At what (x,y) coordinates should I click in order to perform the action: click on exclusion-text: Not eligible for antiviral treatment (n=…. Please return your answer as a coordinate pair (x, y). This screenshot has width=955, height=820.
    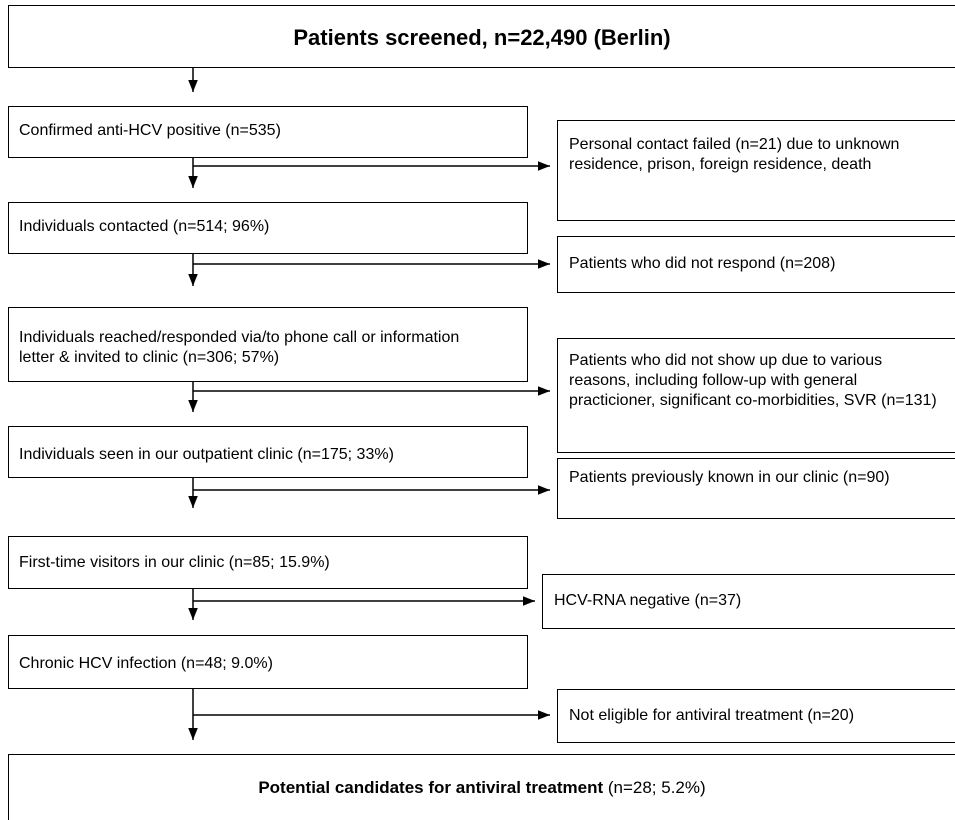
    Looking at the image, I should click on (712, 715).